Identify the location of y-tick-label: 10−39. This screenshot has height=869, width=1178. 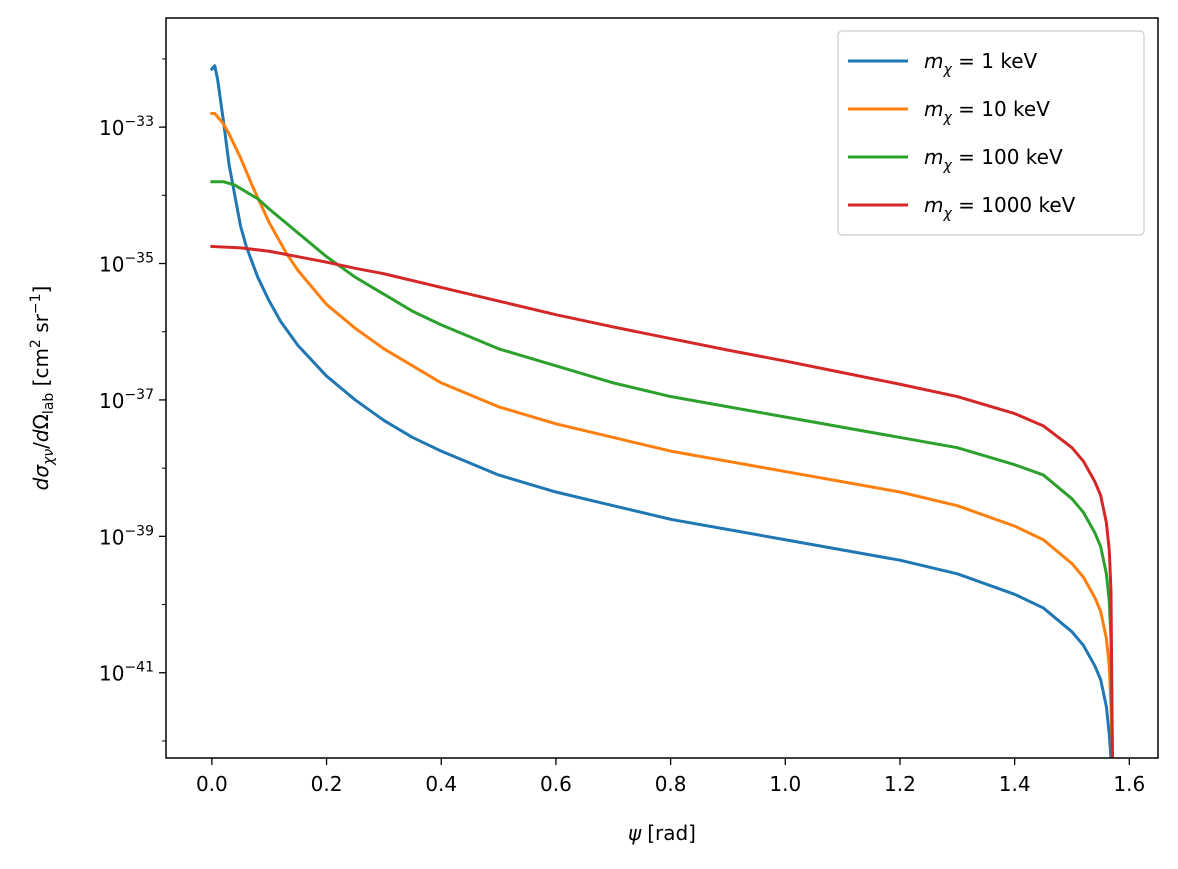
(126, 536).